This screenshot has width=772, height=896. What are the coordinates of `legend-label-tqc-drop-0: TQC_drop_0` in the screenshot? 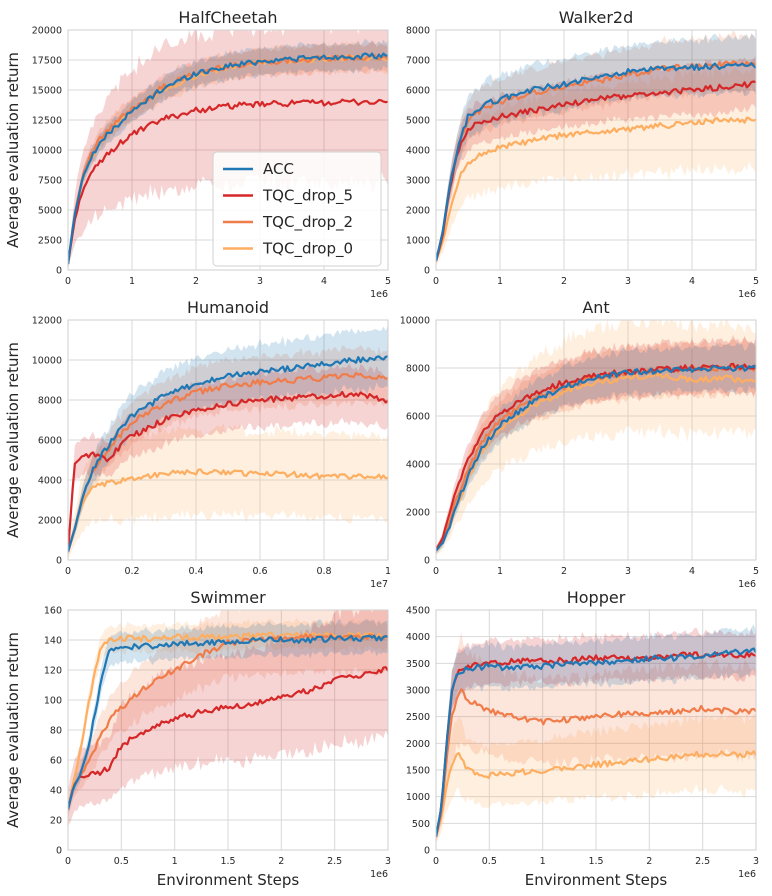 It's located at (307, 249).